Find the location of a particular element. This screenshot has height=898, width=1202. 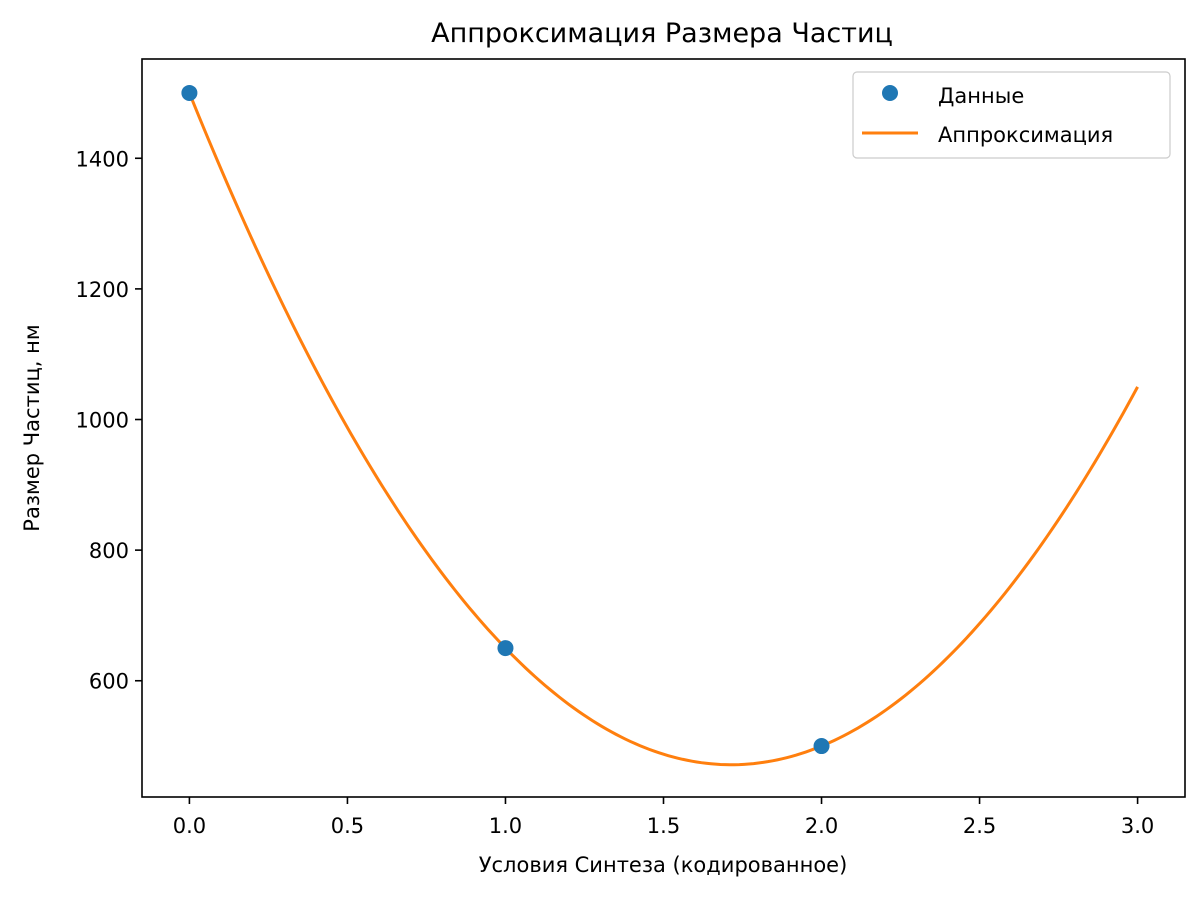

chart-title: Аппроксимация Размера Частиц is located at coordinates (662, 33).